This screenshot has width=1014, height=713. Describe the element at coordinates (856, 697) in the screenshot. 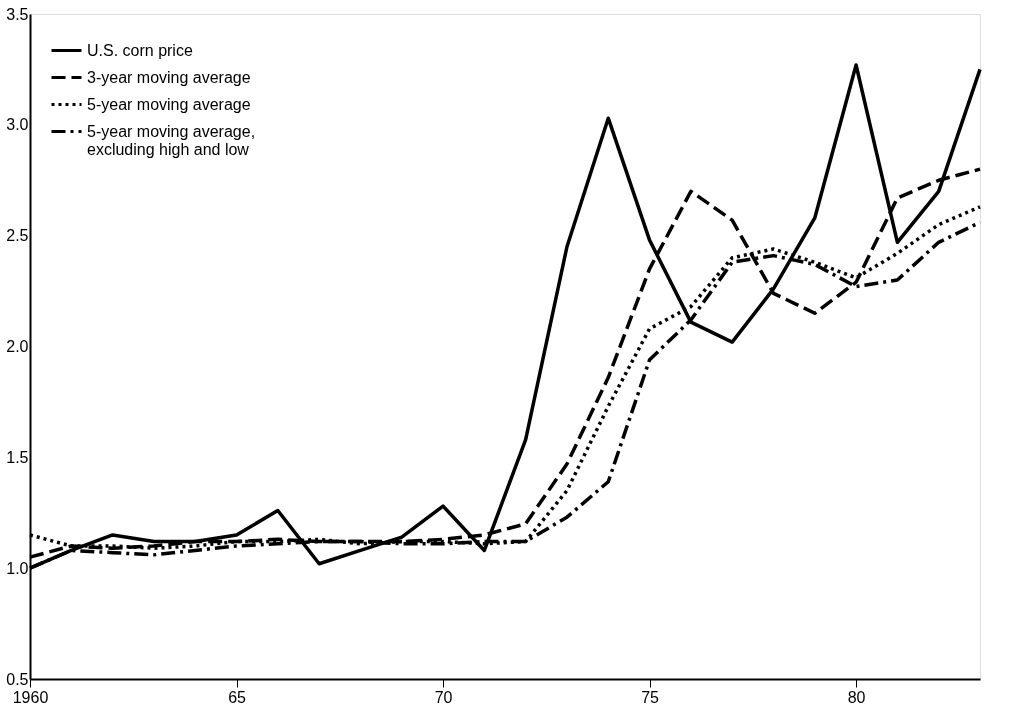

I see `x-tick-label: 80` at that location.